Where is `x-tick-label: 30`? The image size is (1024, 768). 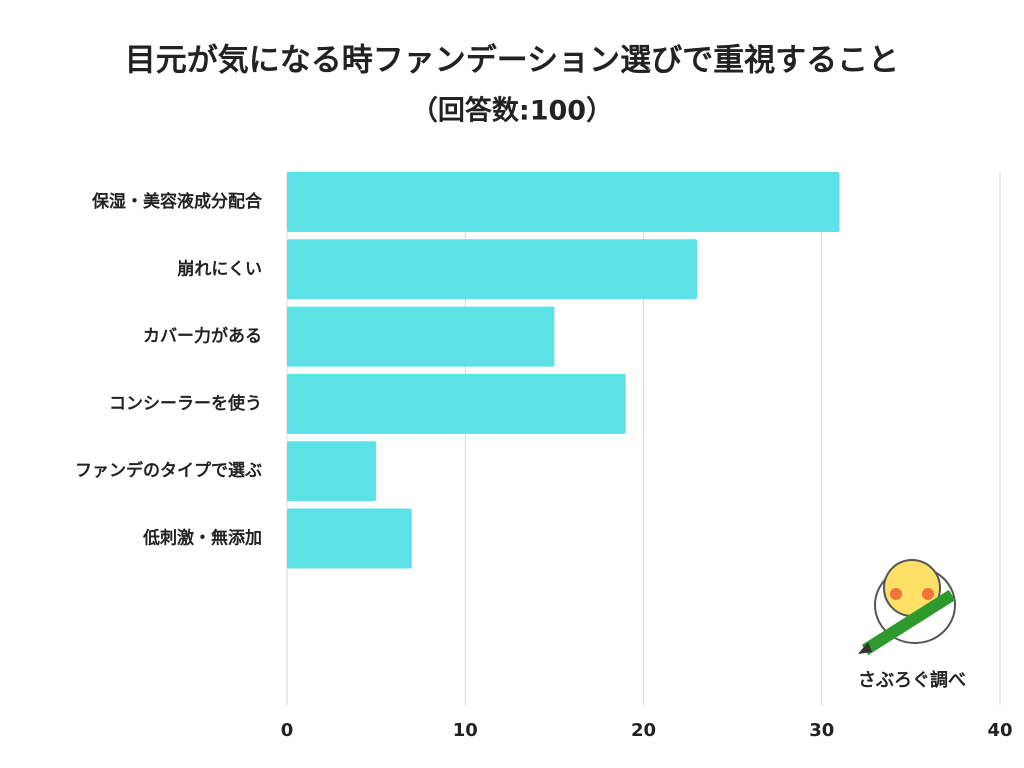
x-tick-label: 30 is located at coordinates (821, 730).